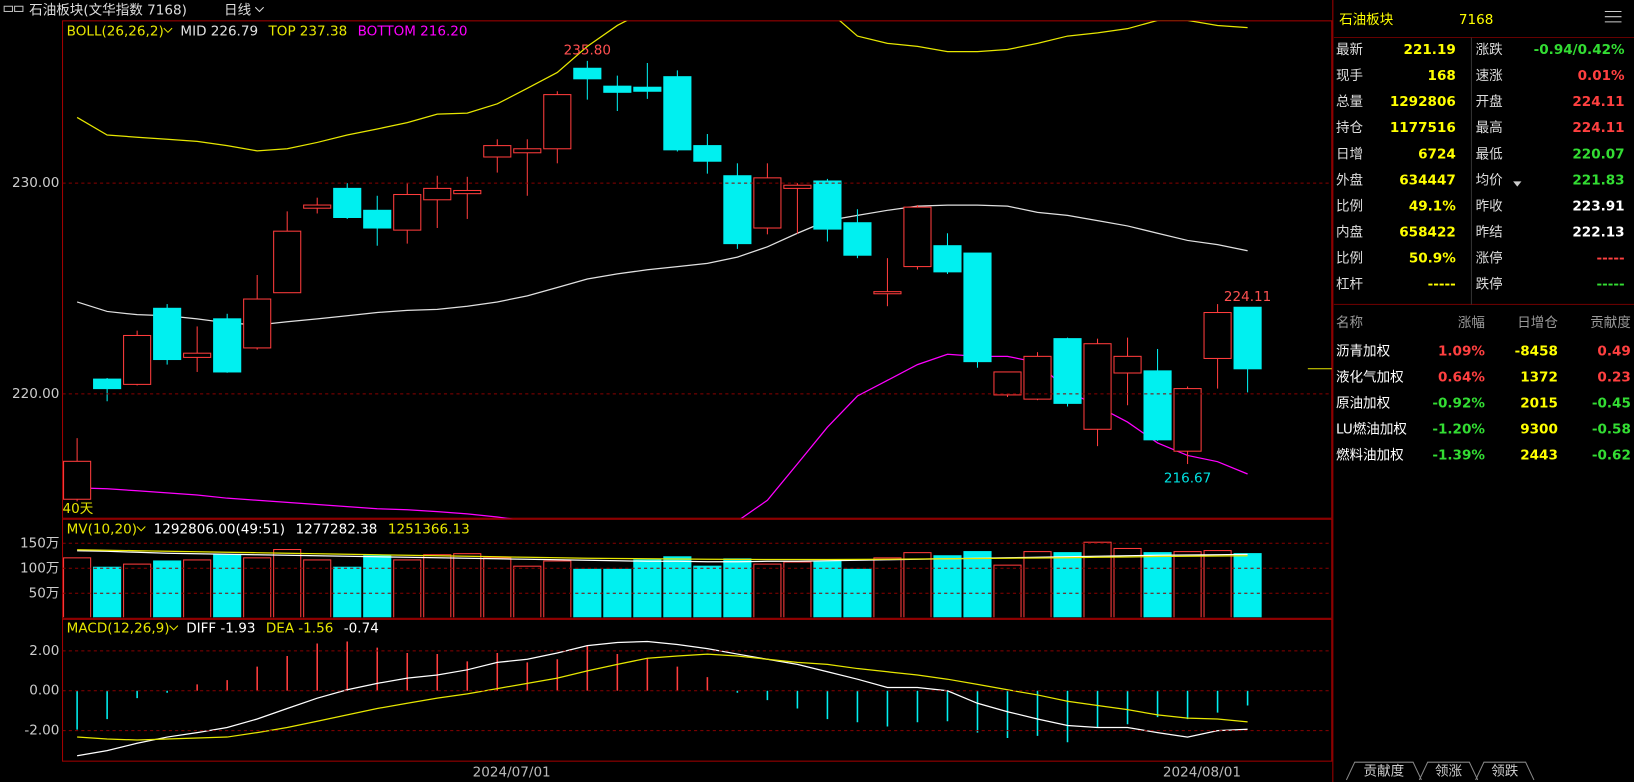 The height and width of the screenshot is (782, 1634). I want to click on indicator-title: MACD(12,26,9), so click(118, 629).